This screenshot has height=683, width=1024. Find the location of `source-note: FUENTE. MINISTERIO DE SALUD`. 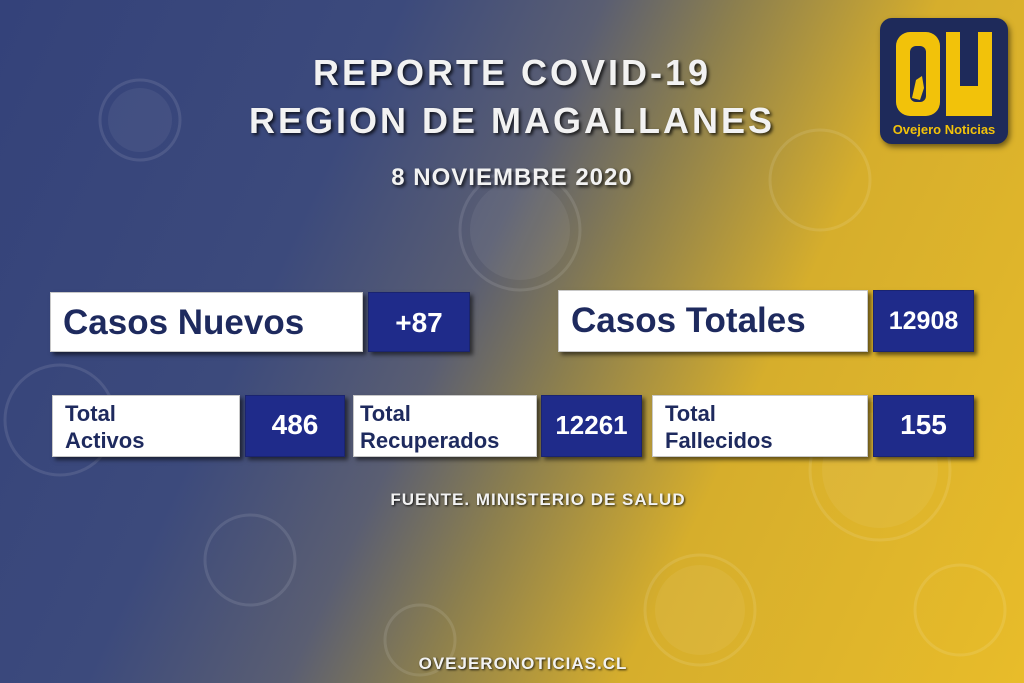

source-note: FUENTE. MINISTERIO DE SALUD is located at coordinates (538, 499).